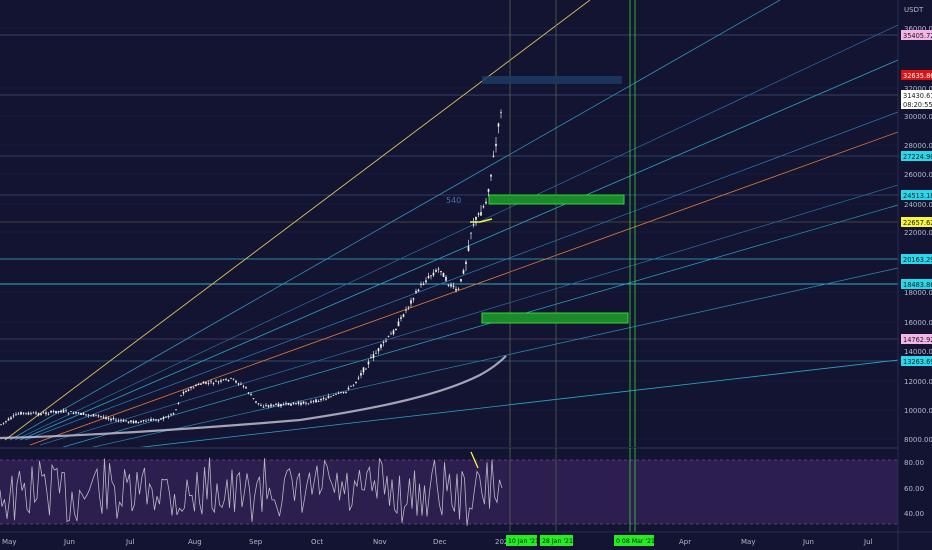 This screenshot has height=550, width=932. What do you see at coordinates (556, 540) in the screenshot?
I see `time-marker-badge` at bounding box center [556, 540].